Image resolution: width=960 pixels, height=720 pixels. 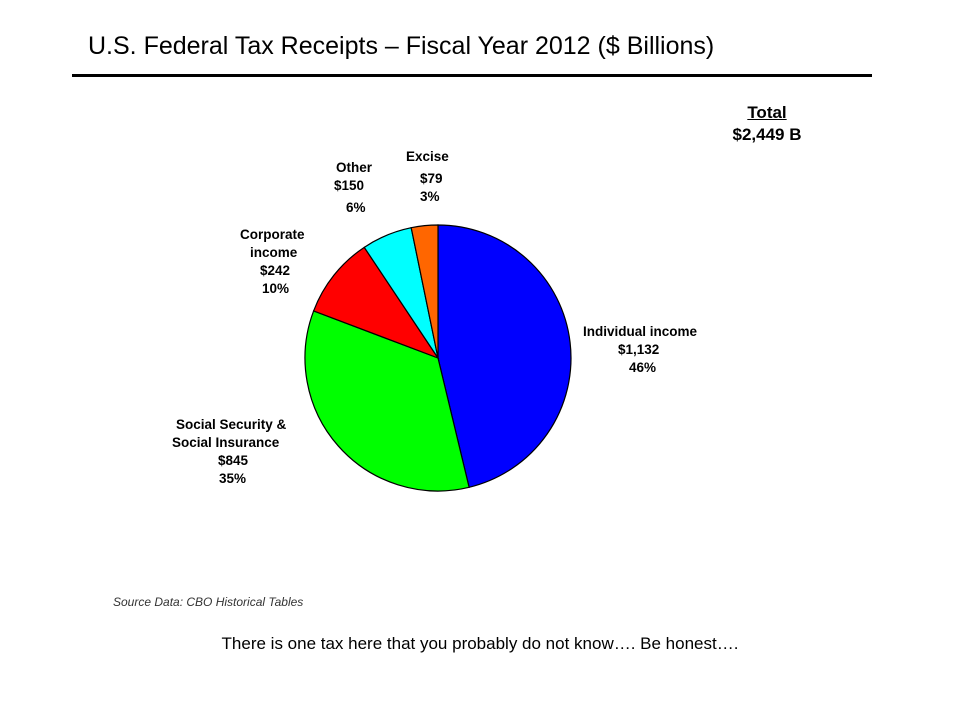 What do you see at coordinates (356, 207) in the screenshot?
I see `label-percent: 6%` at bounding box center [356, 207].